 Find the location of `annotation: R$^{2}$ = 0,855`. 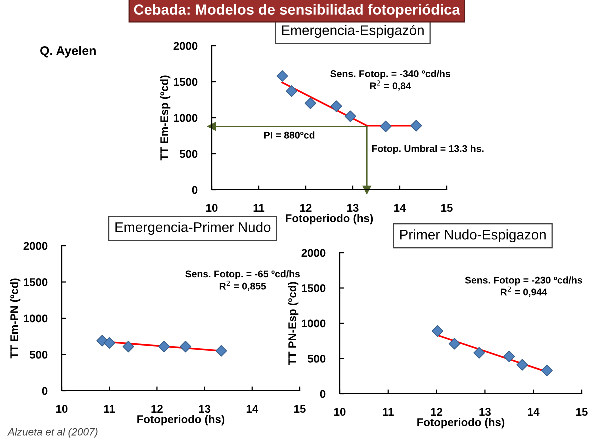

annotation: R$^{2}$ = 0,855 is located at coordinates (243, 286).